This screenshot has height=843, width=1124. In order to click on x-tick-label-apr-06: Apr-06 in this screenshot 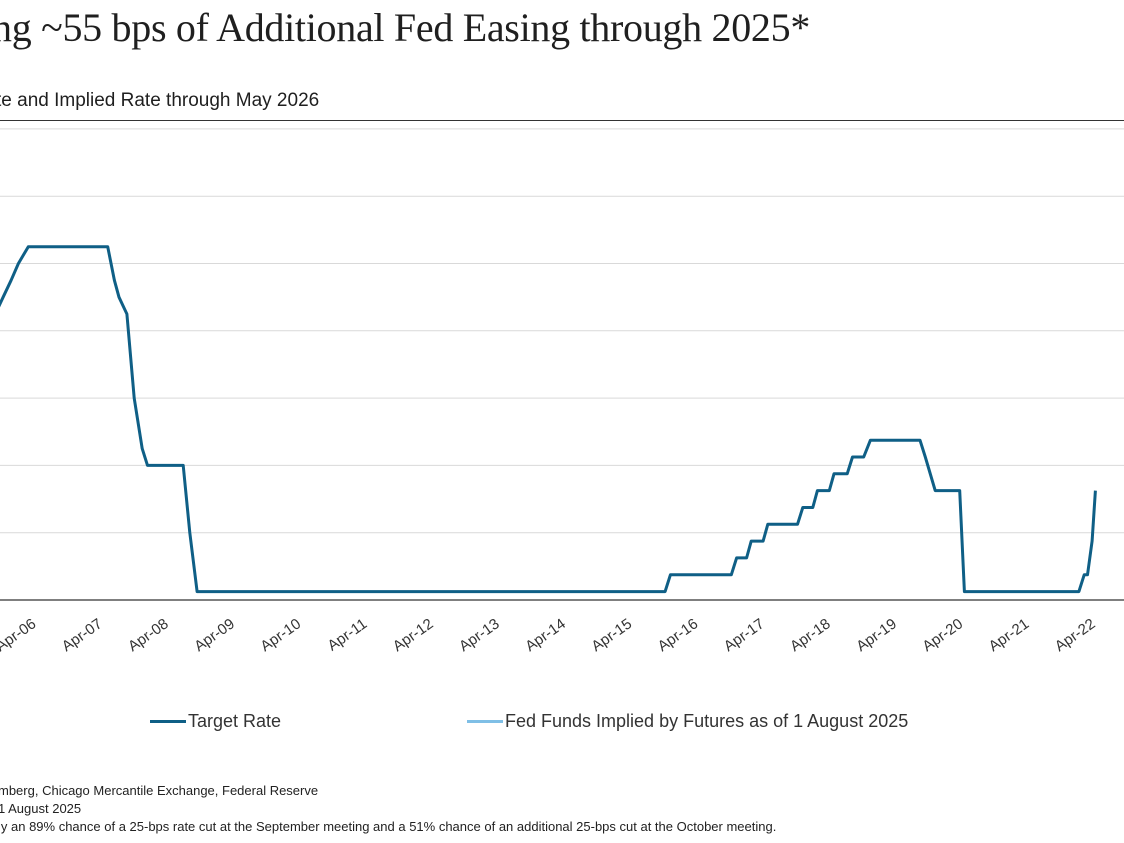, I will do `click(19, 635)`.